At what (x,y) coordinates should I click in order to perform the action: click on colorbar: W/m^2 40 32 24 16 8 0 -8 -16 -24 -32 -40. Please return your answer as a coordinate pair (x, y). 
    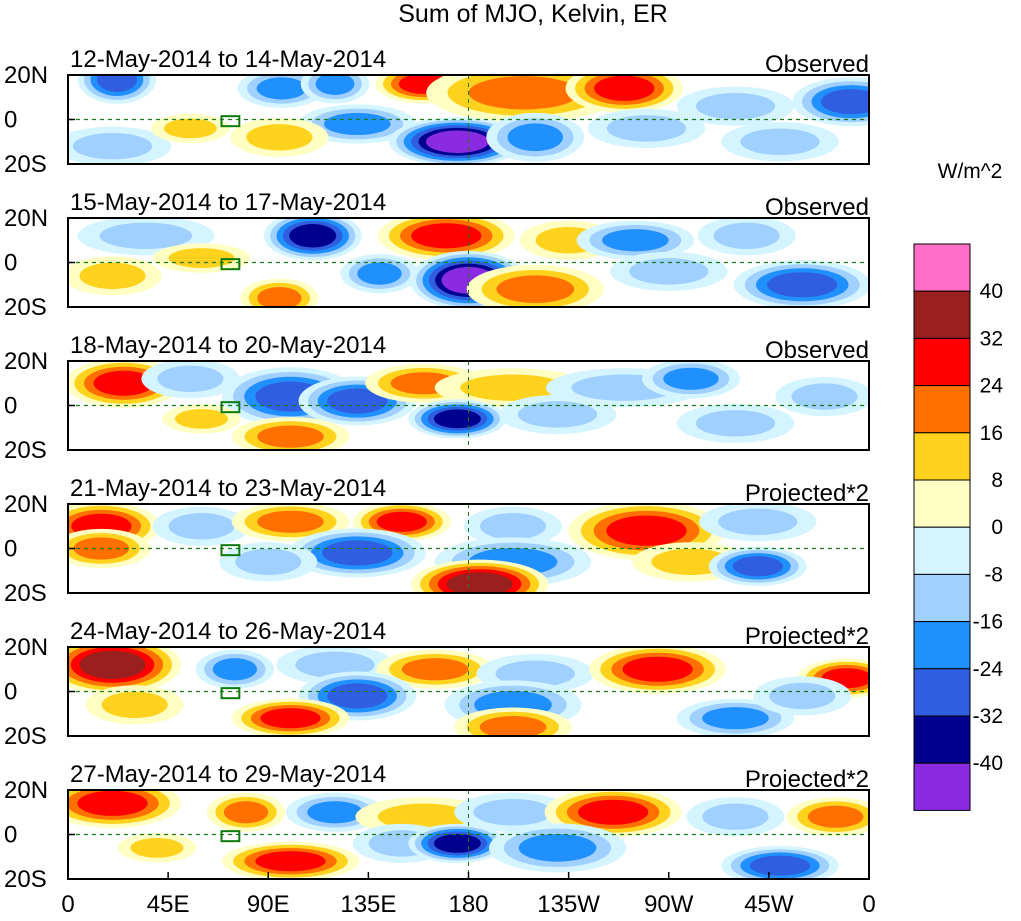
    Looking at the image, I should click on (958, 485).